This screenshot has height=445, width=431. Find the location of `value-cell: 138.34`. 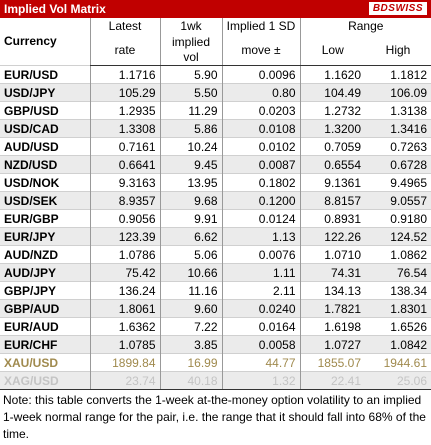

value-cell: 138.34 is located at coordinates (398, 290).